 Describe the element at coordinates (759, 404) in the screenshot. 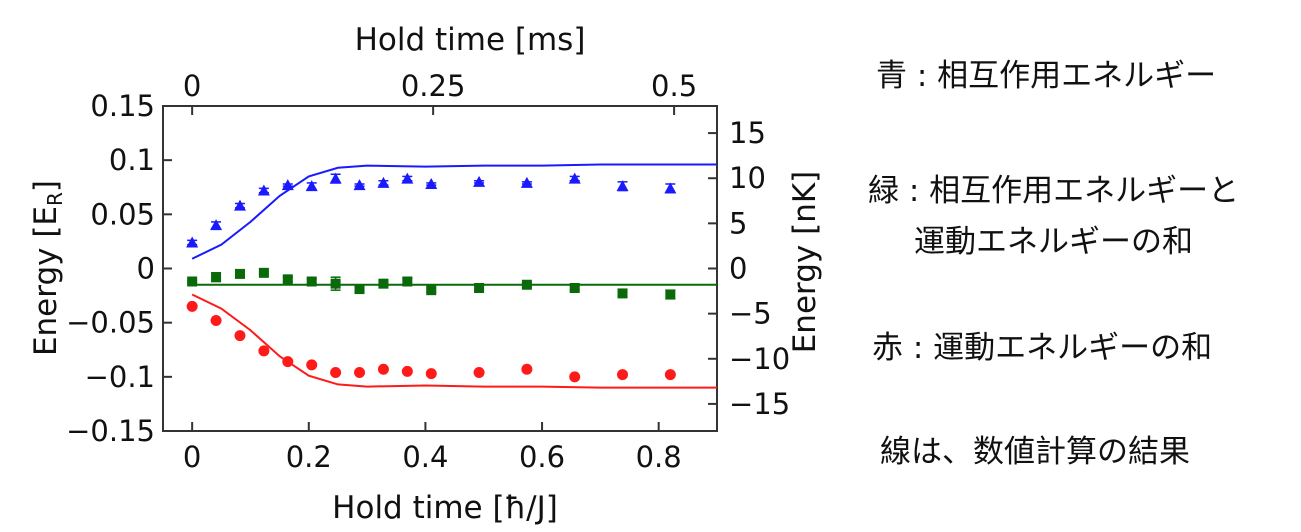

I see `right-y-tick-label: −15` at that location.